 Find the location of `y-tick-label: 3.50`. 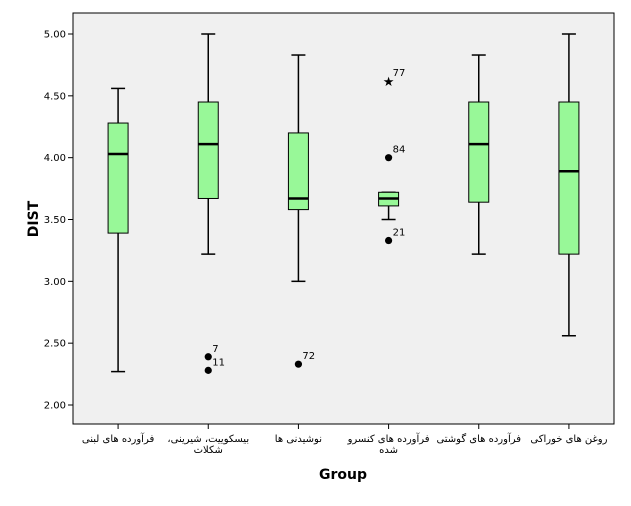

y-tick-label: 3.50 is located at coordinates (55, 220).